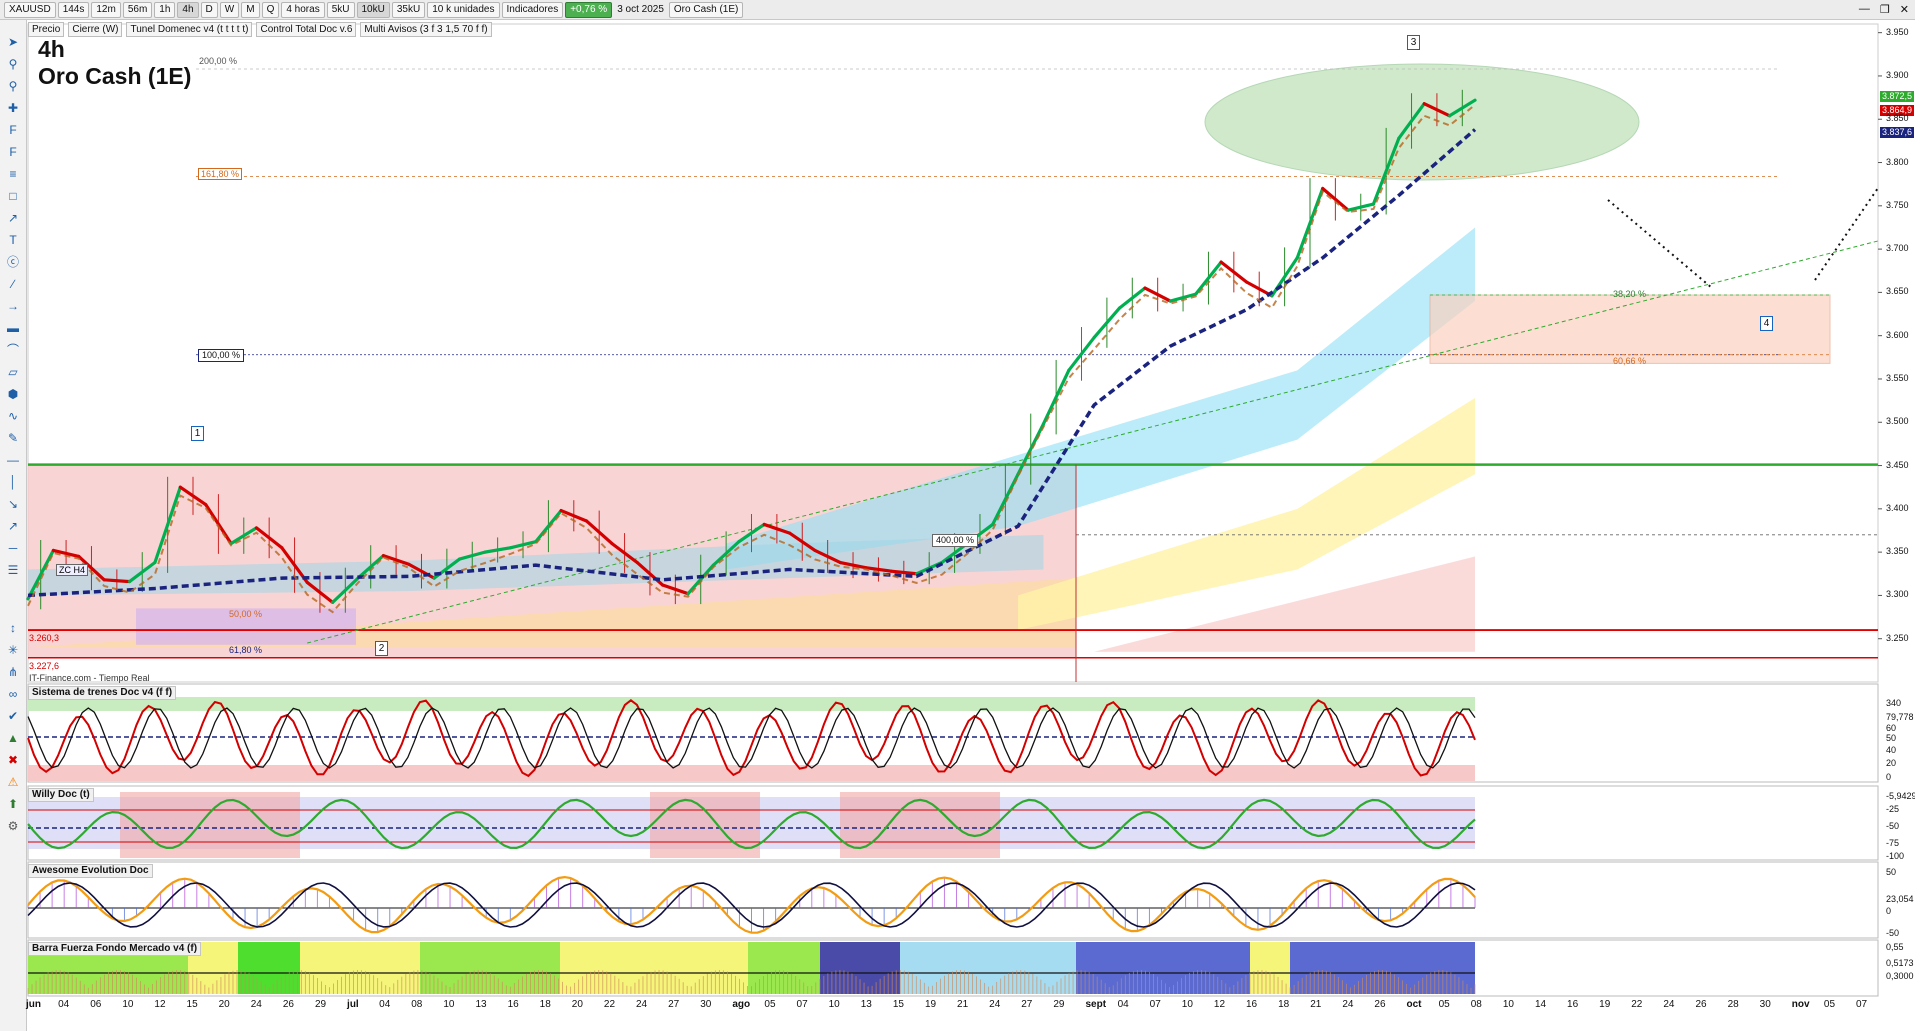 Image resolution: width=1915 pixels, height=1031 pixels. Describe the element at coordinates (13, 548) in the screenshot. I see `dash-icon: ─` at that location.